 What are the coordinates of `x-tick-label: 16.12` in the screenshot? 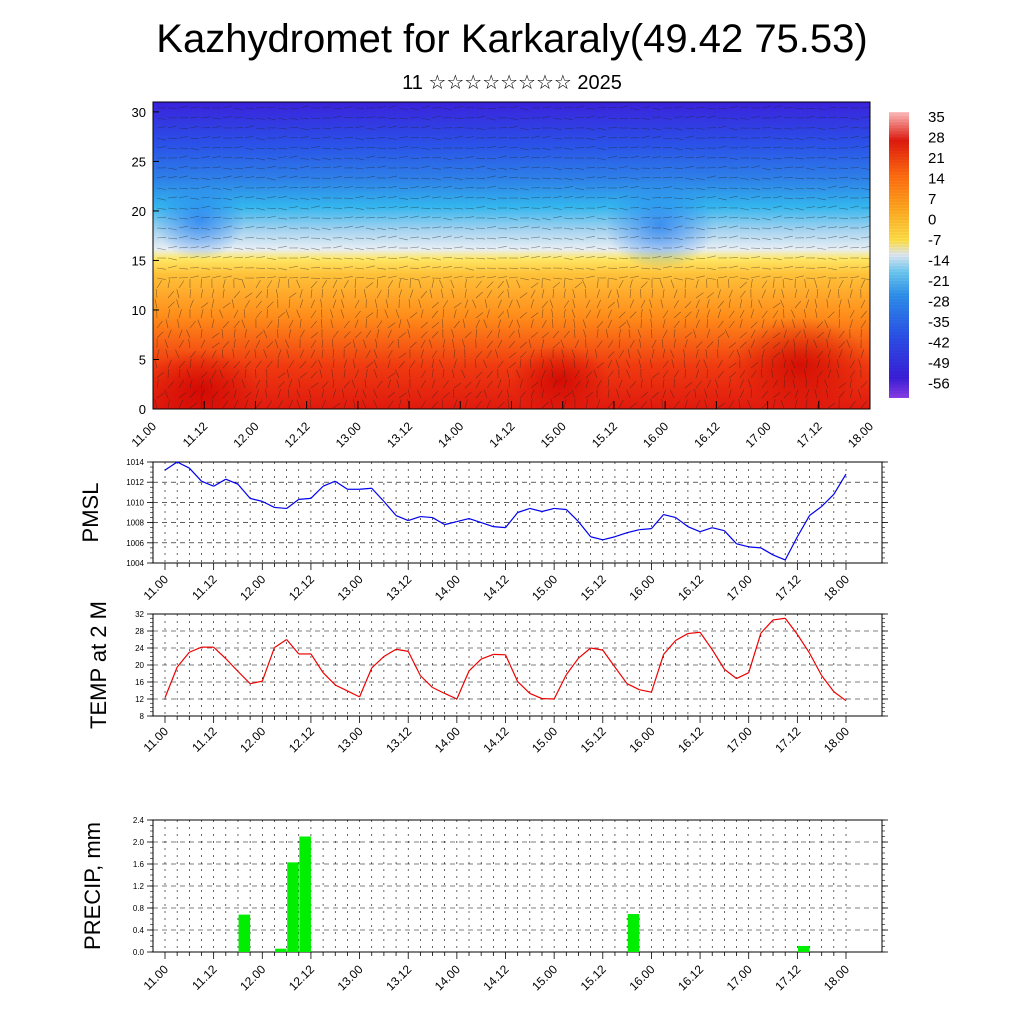 It's located at (706, 434).